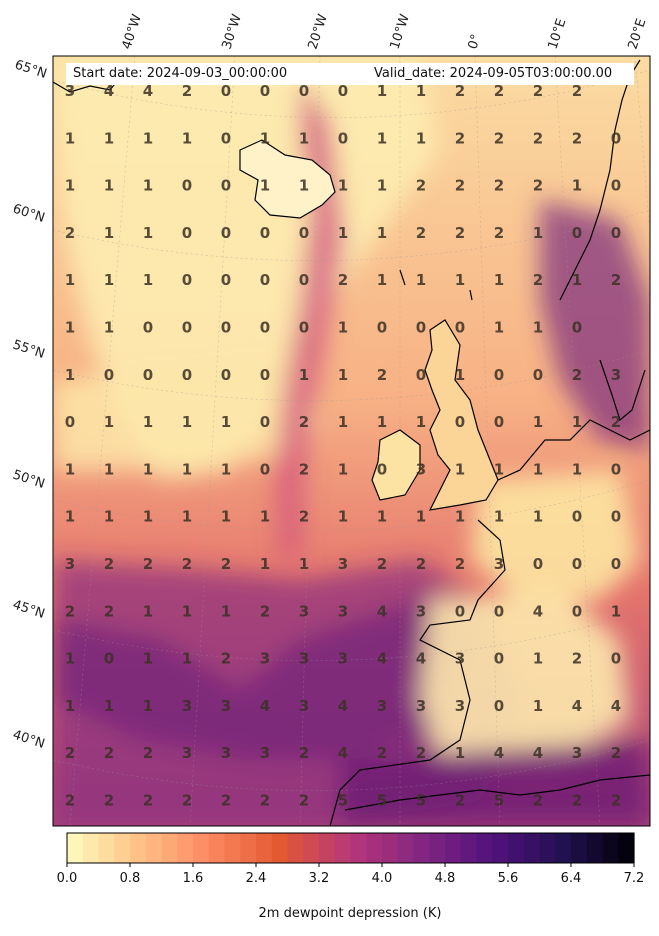 The image size is (659, 936). I want to click on lon-label-10e: 10°E, so click(558, 34).